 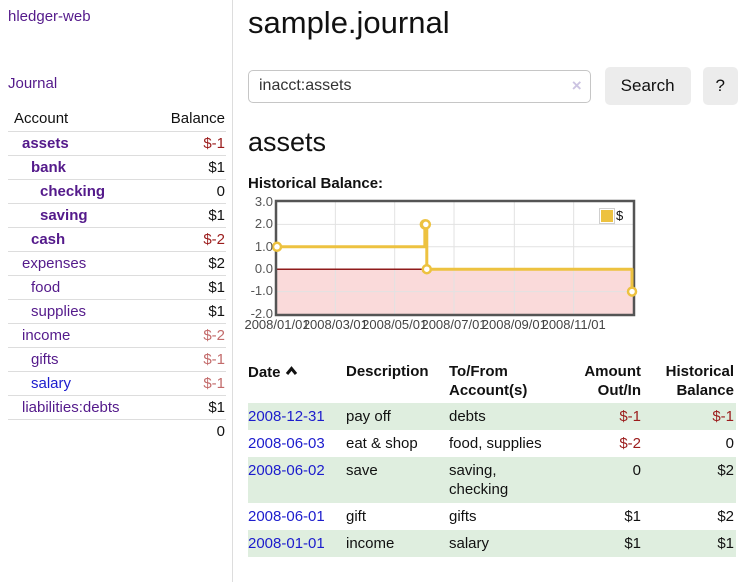 I want to click on account-balance: $2, so click(x=216, y=263).